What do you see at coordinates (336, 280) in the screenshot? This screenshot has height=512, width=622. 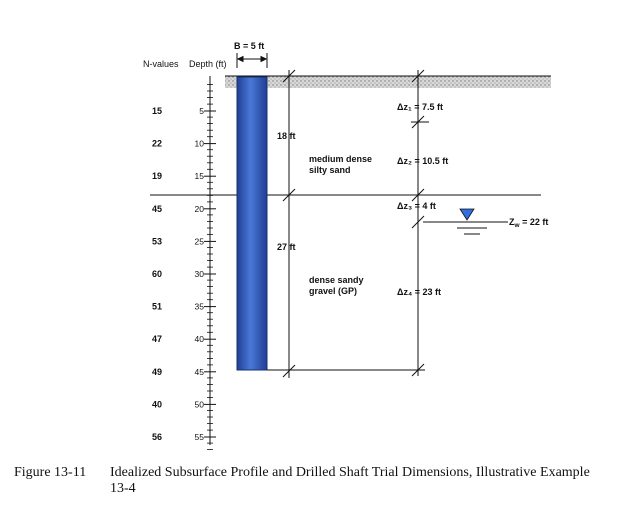 I see `lower-layer-name-1: dense sandy` at bounding box center [336, 280].